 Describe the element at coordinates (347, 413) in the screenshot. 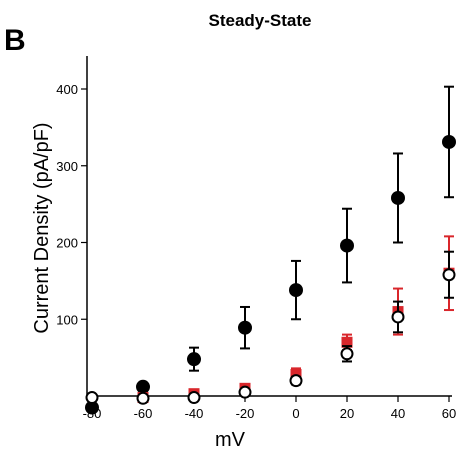

I see `x-tick-label: 20` at that location.